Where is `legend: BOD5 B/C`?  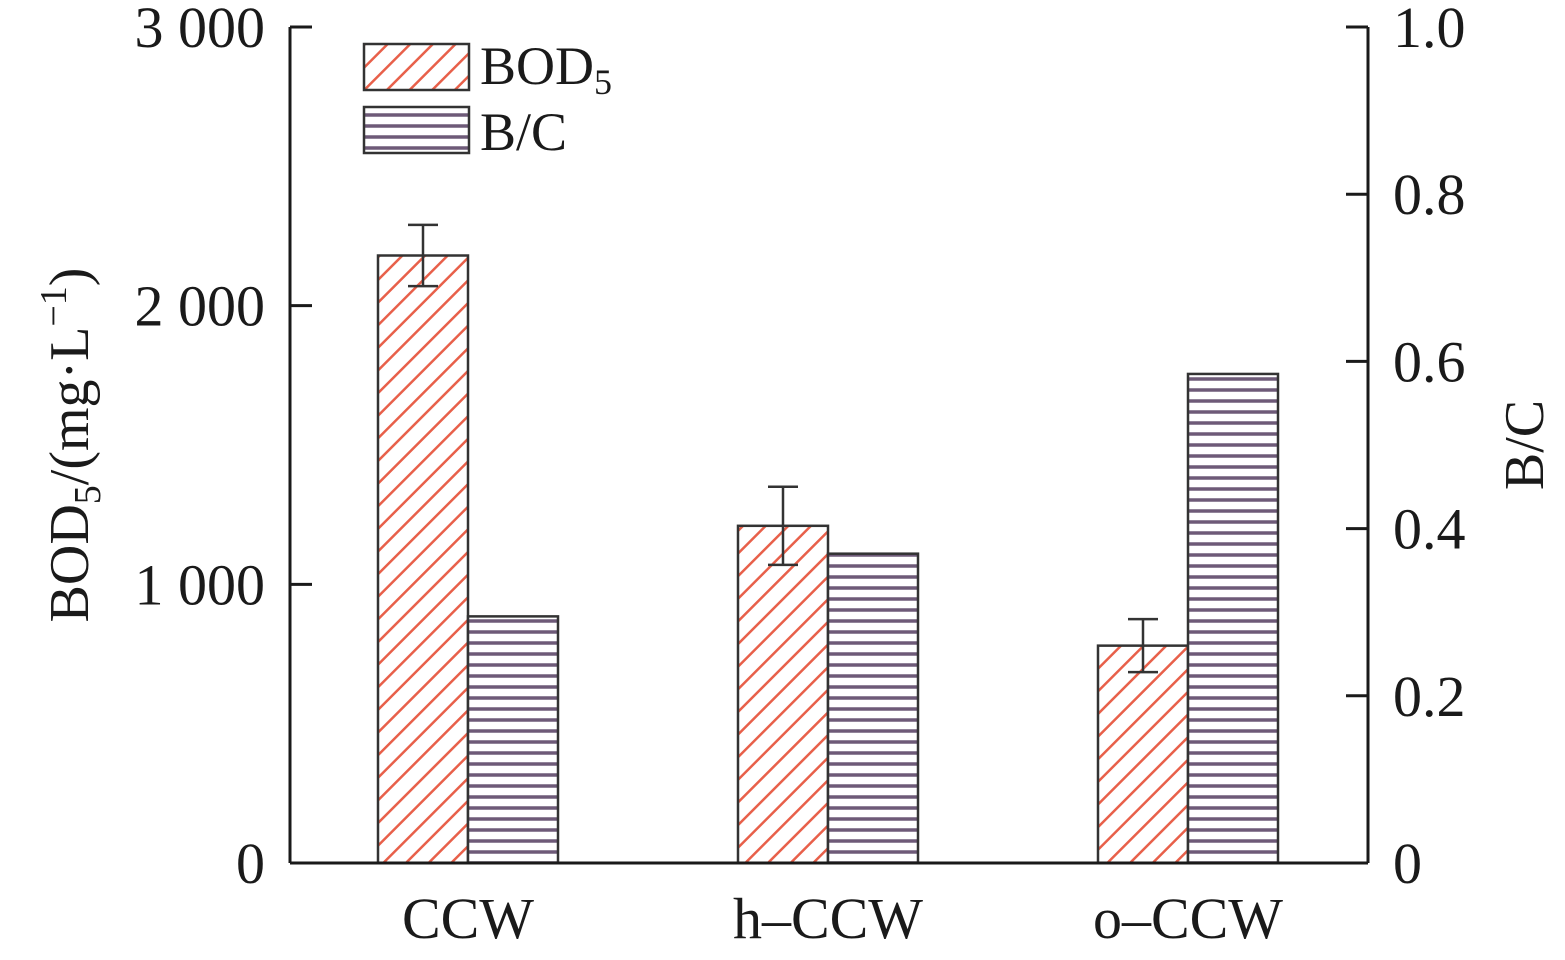
legend: BOD5 B/C is located at coordinates (487, 99).